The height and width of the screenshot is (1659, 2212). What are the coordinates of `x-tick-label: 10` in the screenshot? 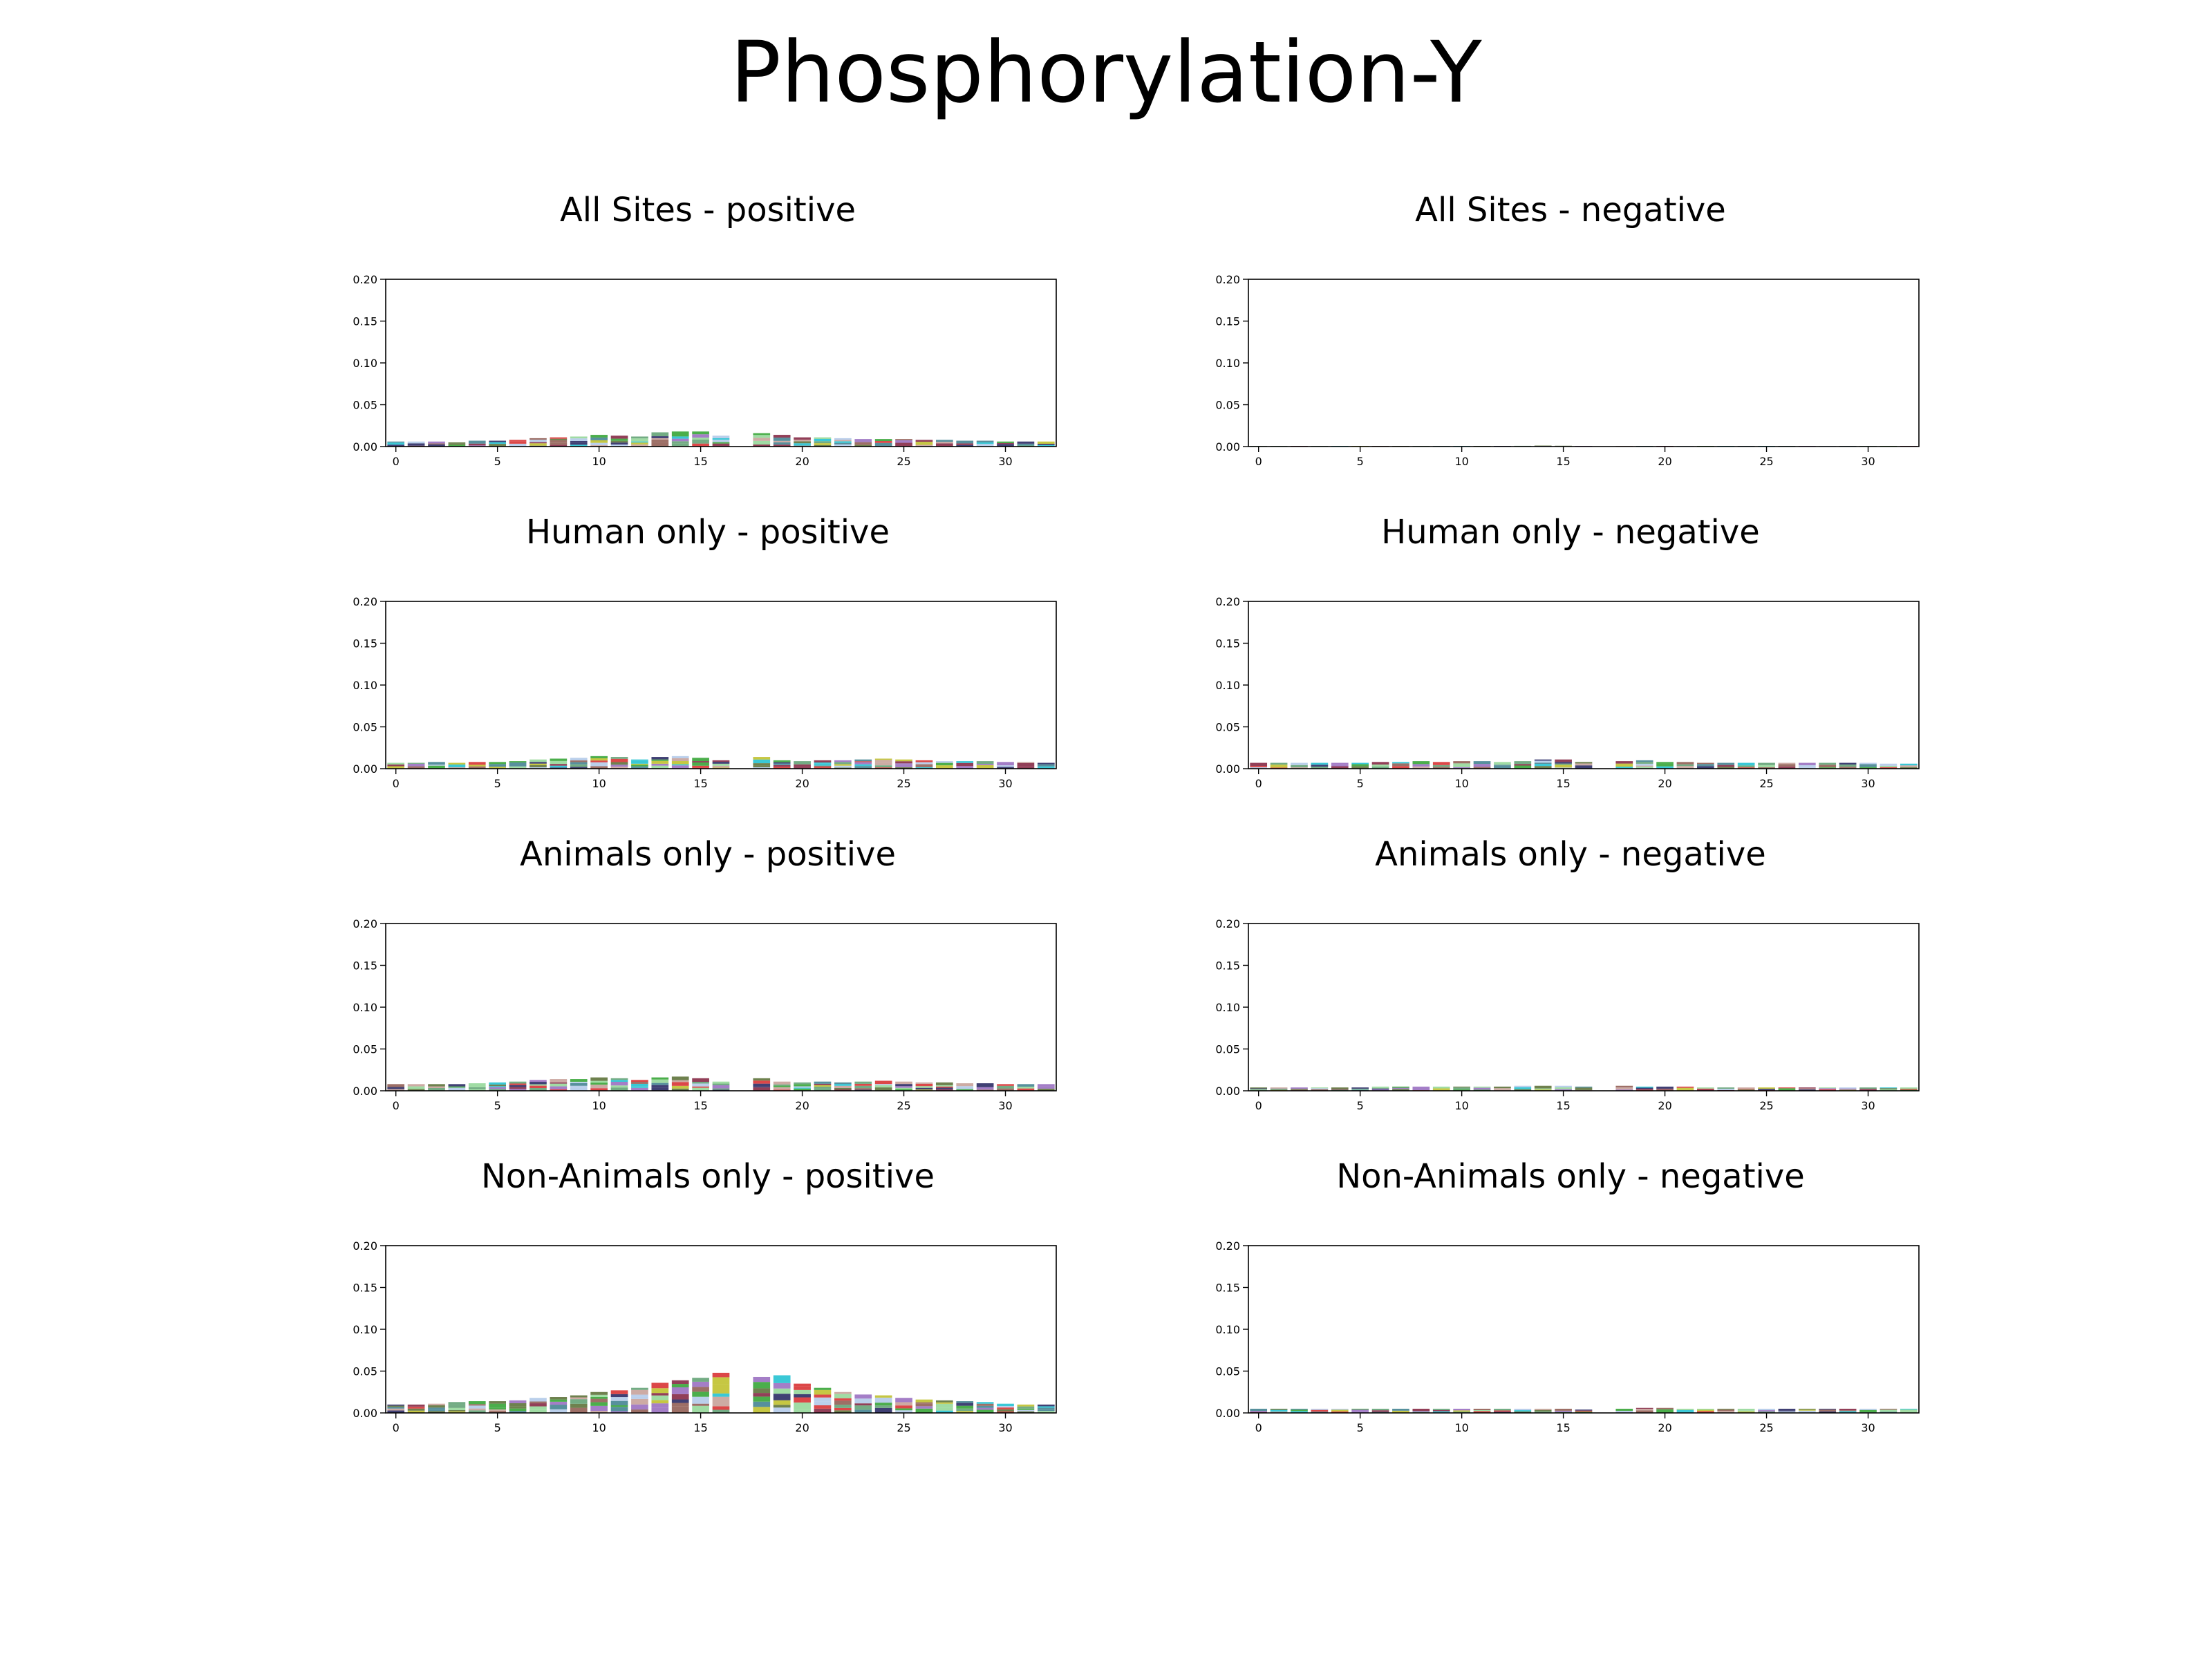 It's located at (1461, 784).